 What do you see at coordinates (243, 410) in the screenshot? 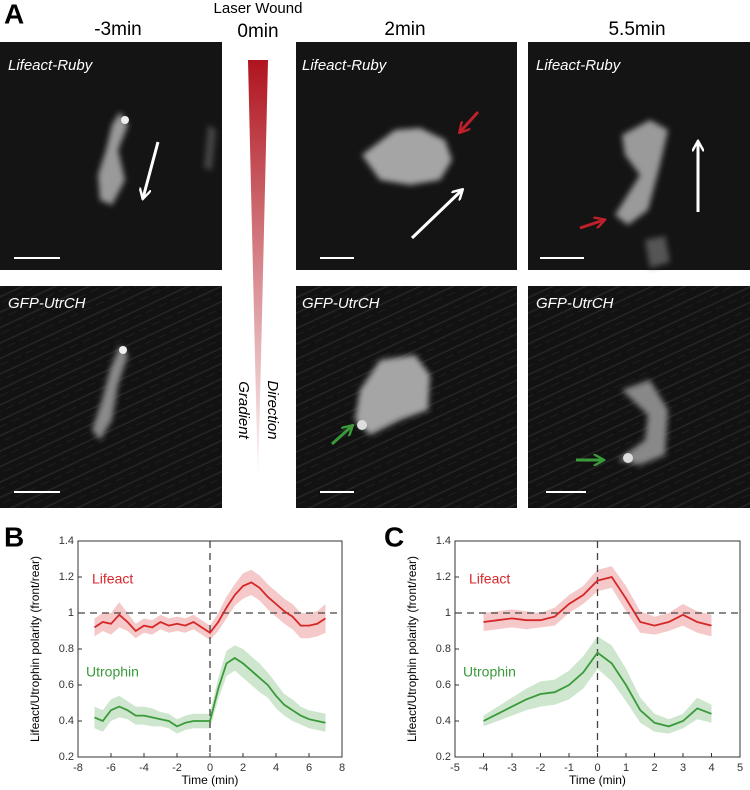
I see `gradient-label: Gradient` at bounding box center [243, 410].